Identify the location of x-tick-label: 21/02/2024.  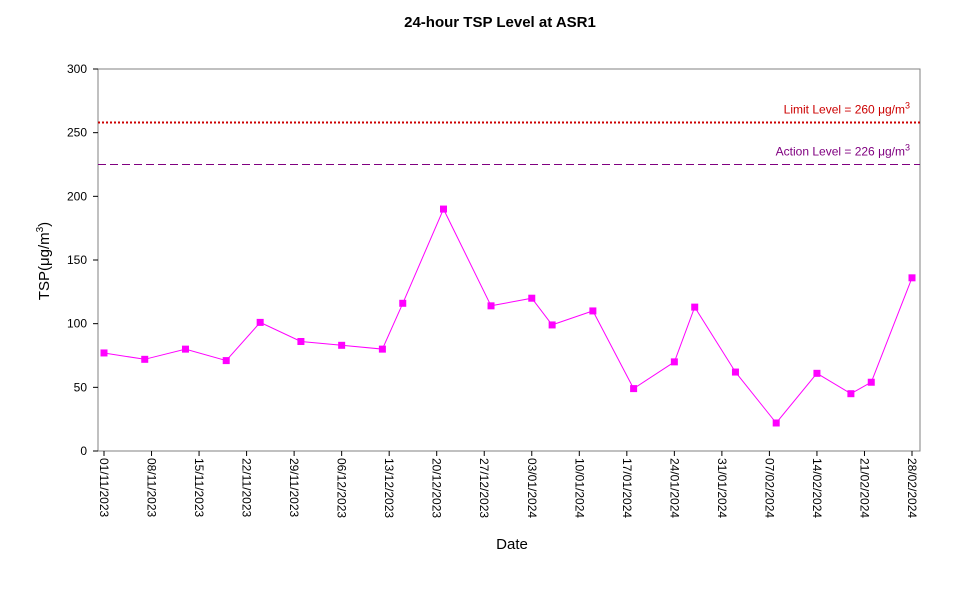
(864, 488).